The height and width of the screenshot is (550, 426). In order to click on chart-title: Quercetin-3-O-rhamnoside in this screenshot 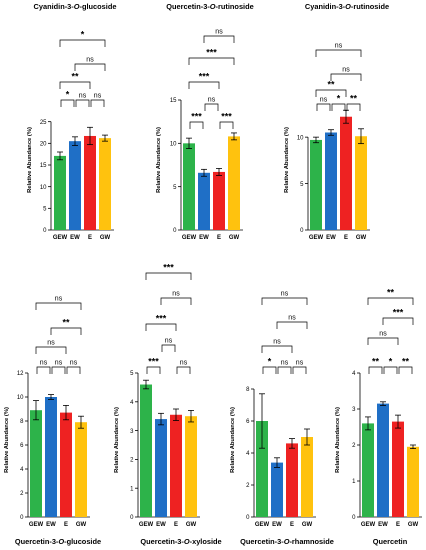, I will do `click(287, 541)`.